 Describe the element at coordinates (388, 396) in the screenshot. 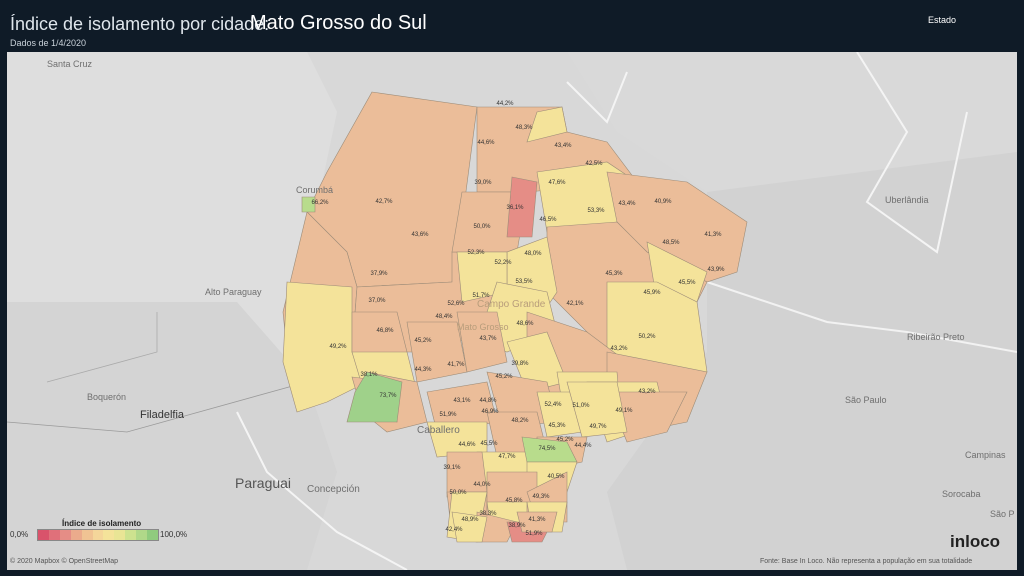

I see `city-value-label: 73,7%` at that location.